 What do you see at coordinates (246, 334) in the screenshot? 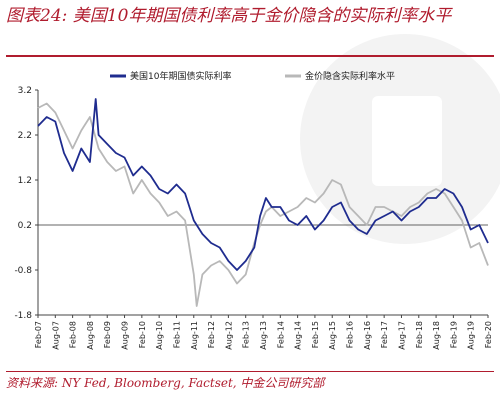
I see `x-tick-label: Feb-13` at bounding box center [246, 334].